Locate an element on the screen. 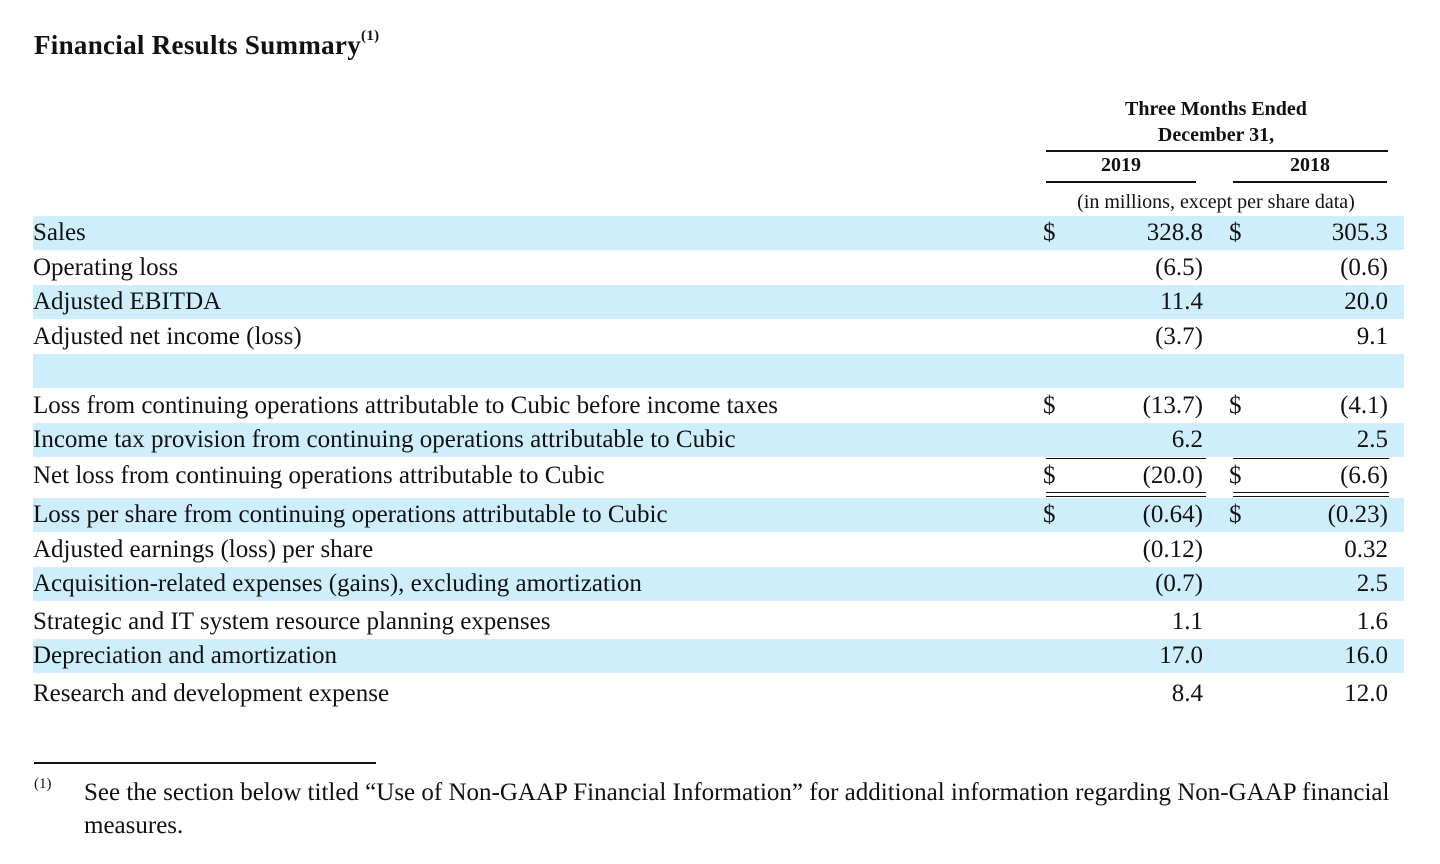 This screenshot has width=1440, height=864. row-label: Research and development expense is located at coordinates (211, 693).